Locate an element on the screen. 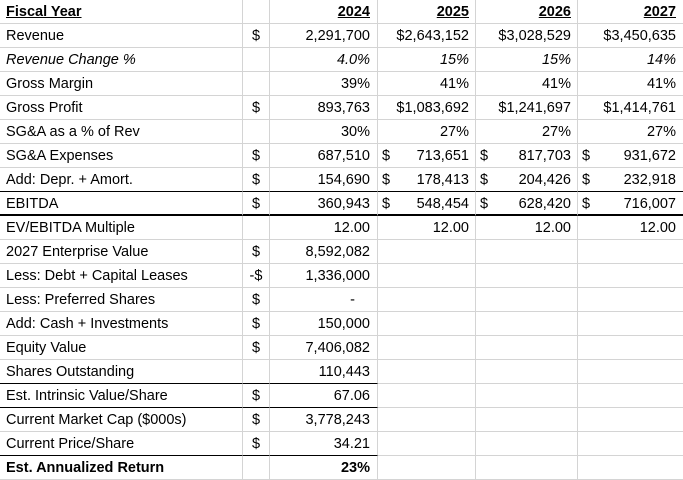 This screenshot has width=683, height=480. value-2024: 2,291,700 is located at coordinates (324, 36).